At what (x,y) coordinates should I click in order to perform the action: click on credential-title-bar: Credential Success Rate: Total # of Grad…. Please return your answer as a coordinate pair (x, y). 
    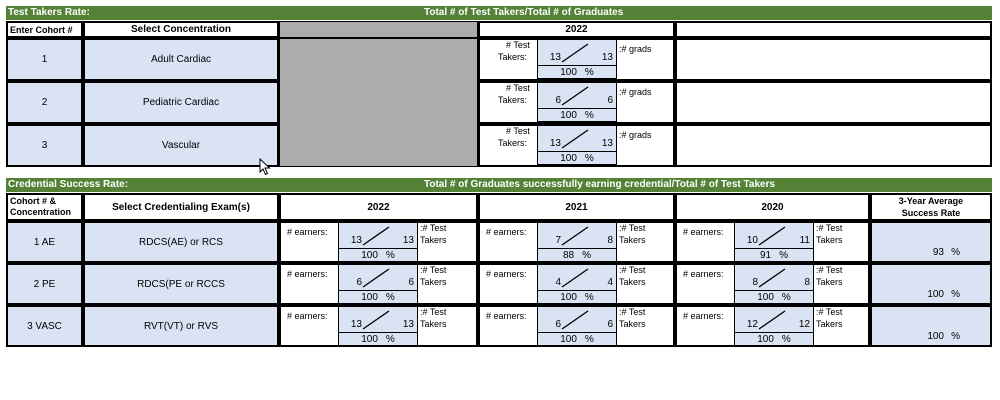
    Looking at the image, I should click on (499, 185).